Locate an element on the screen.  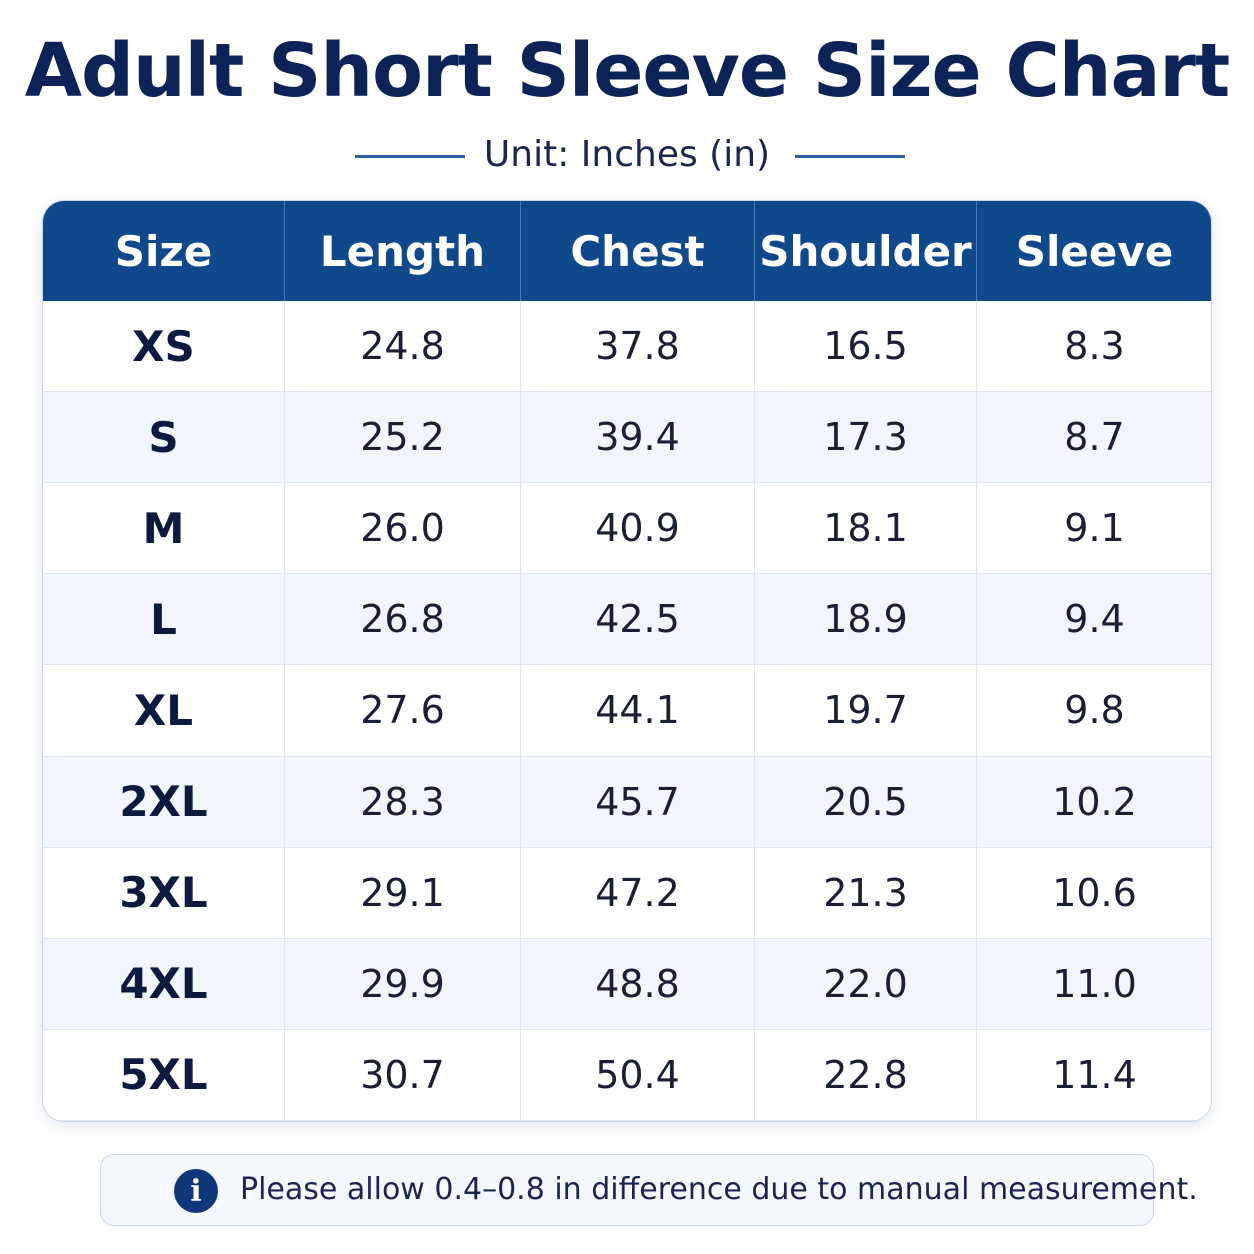
size-cell: XS is located at coordinates (164, 347).